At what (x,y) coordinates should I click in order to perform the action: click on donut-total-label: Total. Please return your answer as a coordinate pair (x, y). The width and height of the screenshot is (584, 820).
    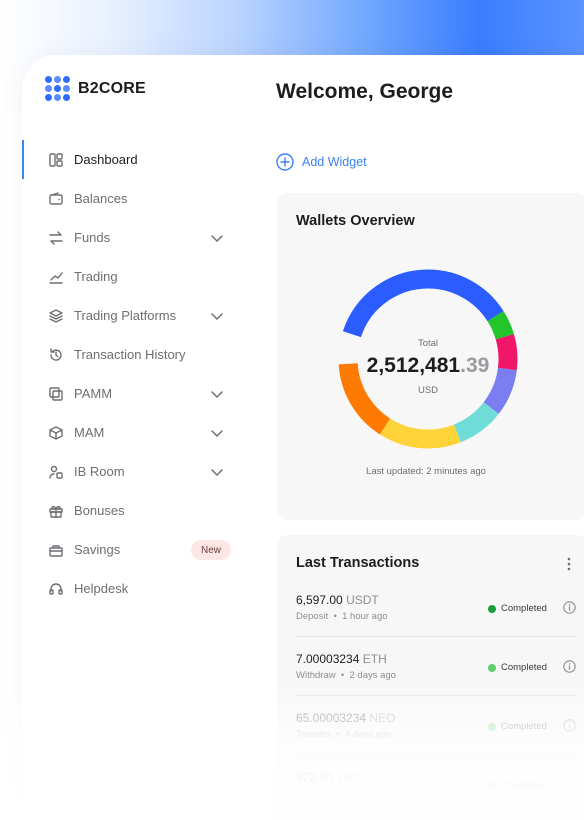
    Looking at the image, I should click on (428, 343).